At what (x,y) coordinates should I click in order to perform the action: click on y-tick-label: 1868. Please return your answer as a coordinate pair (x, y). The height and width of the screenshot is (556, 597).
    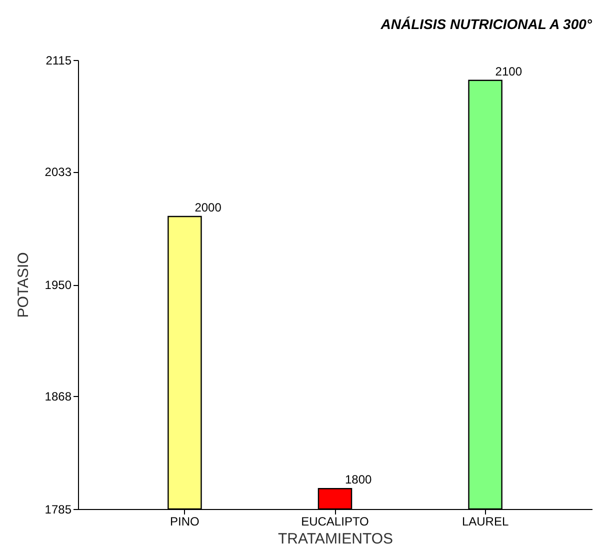
    Looking at the image, I should click on (58, 397).